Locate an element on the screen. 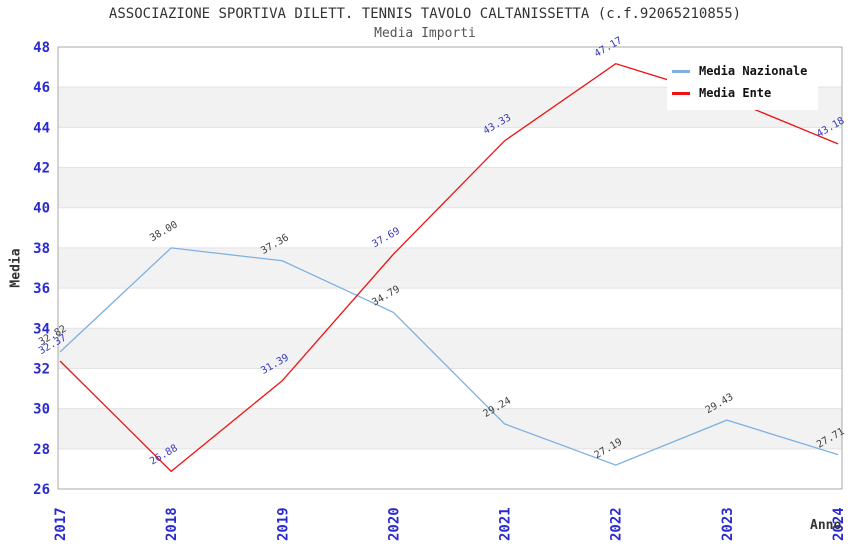 The width and height of the screenshot is (850, 550). point-label-1: 37.69 is located at coordinates (386, 238).